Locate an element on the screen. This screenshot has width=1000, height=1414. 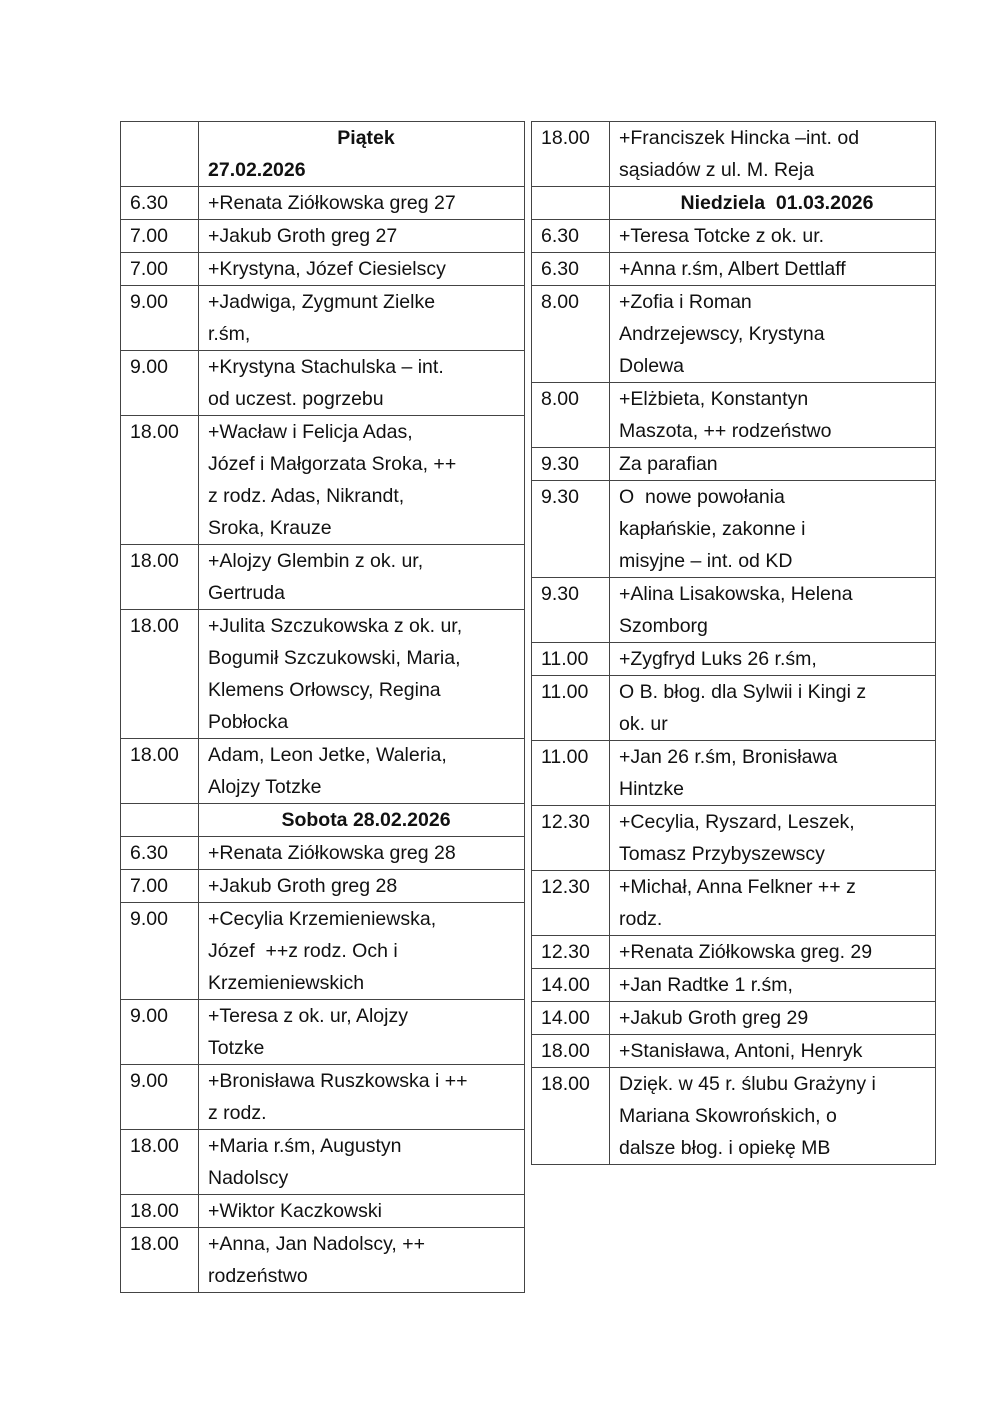
mass-row: 11.00 +Jan 26 r.śm, Bronisława Hintzke is located at coordinates (733, 773).